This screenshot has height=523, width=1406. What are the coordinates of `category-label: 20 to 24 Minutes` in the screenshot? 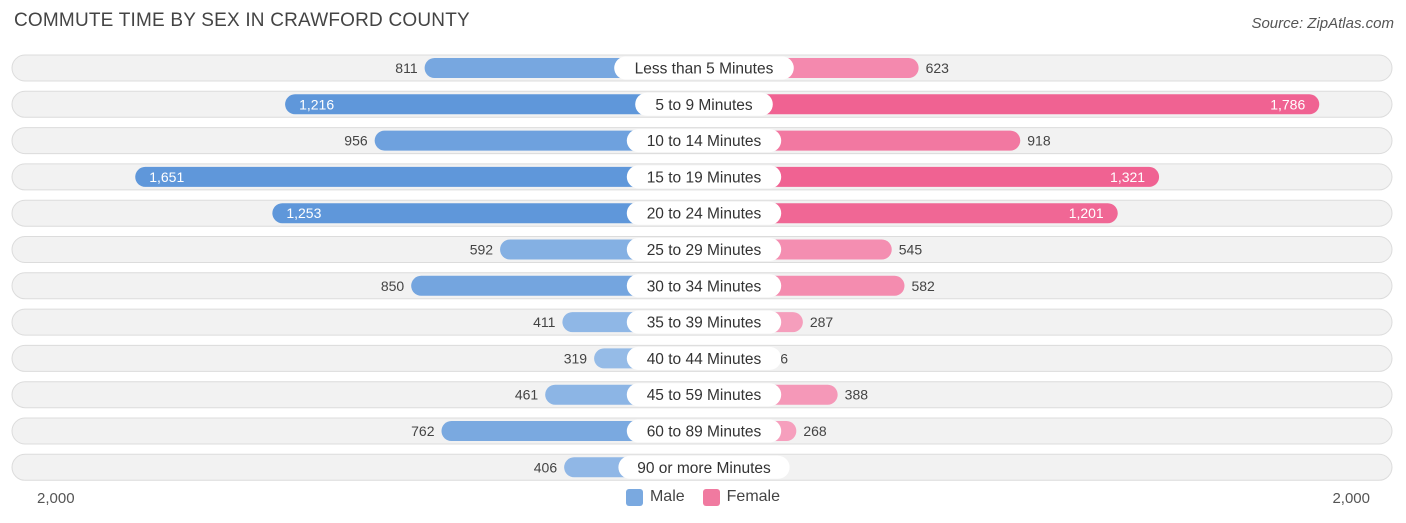 It's located at (704, 214).